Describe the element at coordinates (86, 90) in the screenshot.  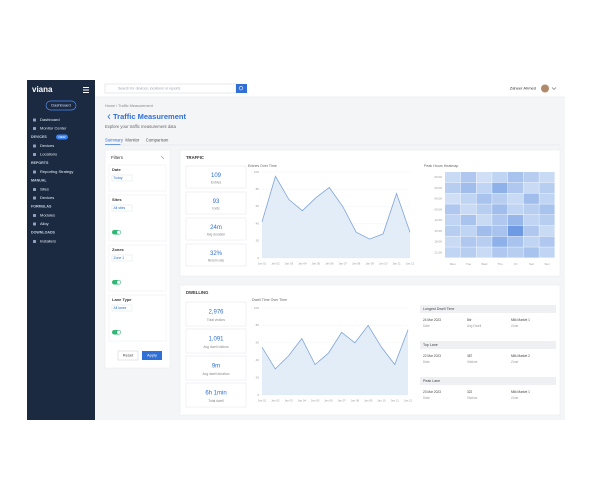
I see `menu-icon` at that location.